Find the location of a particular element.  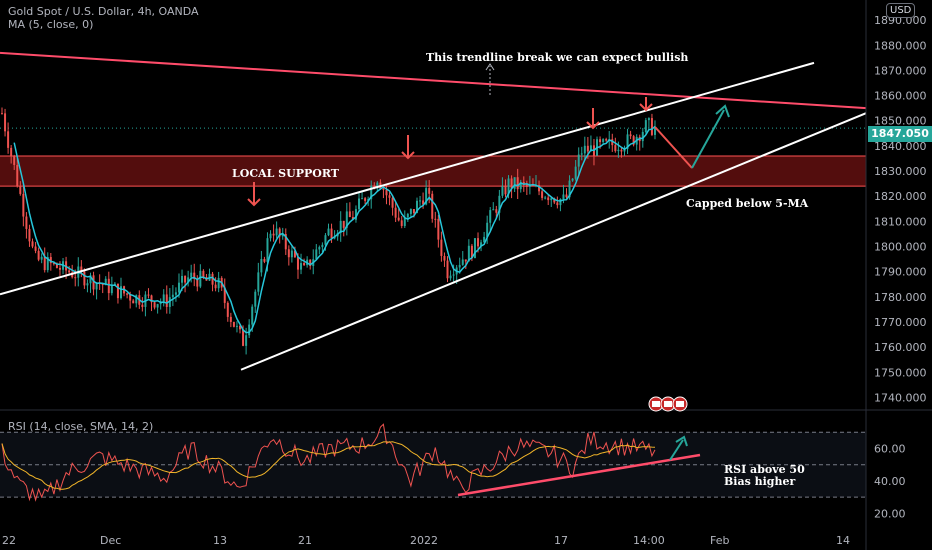

ma-legend: MA (5, close, 0) is located at coordinates (51, 24).